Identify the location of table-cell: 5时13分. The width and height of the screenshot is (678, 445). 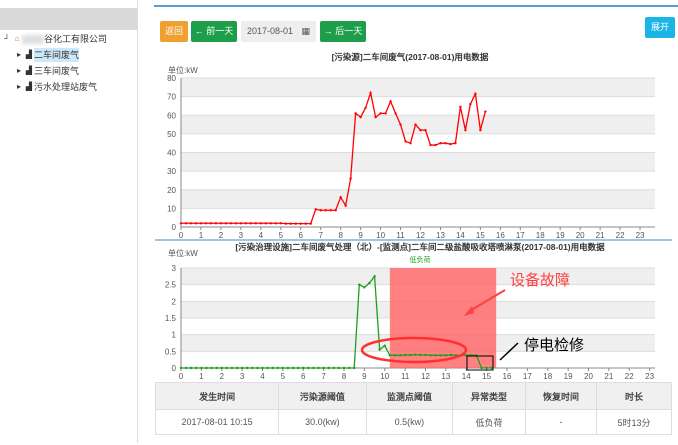
(634, 422).